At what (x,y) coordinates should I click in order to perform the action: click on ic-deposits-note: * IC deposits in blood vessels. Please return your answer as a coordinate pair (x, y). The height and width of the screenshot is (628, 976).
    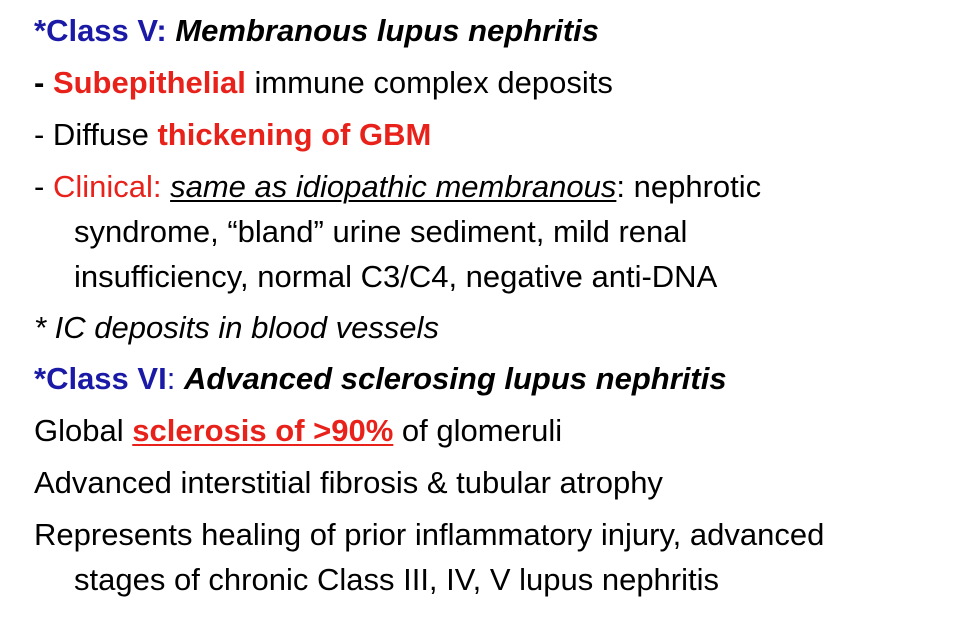
    Looking at the image, I should click on (236, 327).